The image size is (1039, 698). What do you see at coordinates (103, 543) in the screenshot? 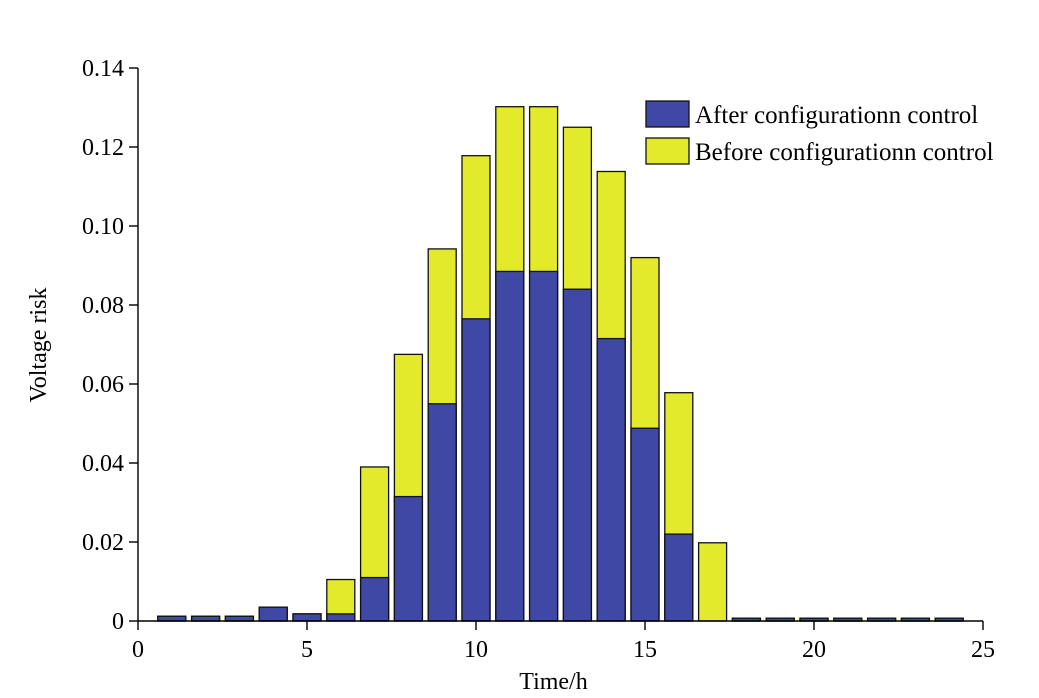
I see `y-tick-label-1: 0.02` at bounding box center [103, 543].